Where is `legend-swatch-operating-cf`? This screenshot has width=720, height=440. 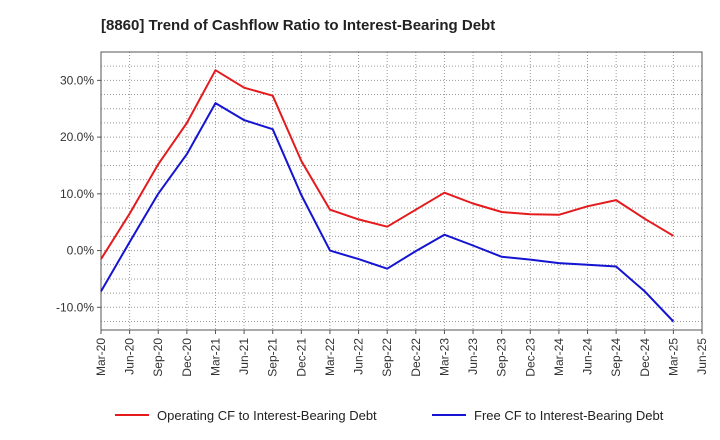 legend-swatch-operating-cf is located at coordinates (132, 415).